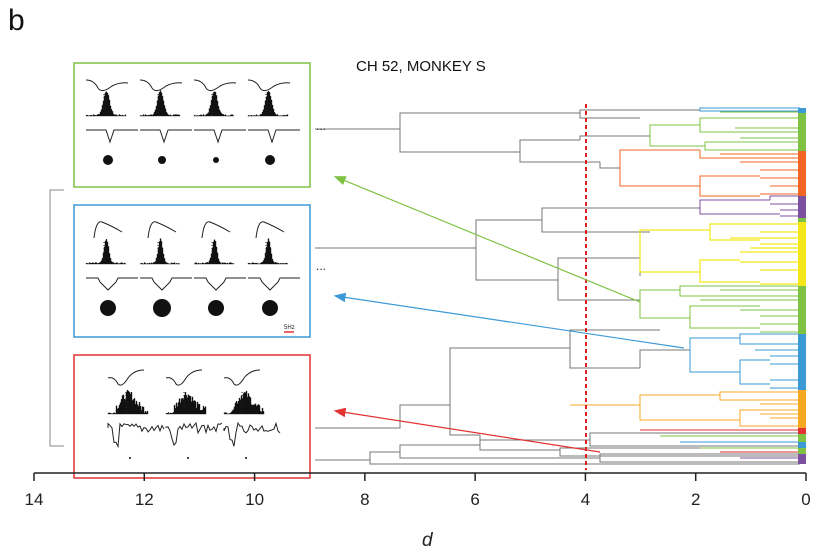 The image size is (814, 553). I want to click on red-arrow, so click(467, 430).